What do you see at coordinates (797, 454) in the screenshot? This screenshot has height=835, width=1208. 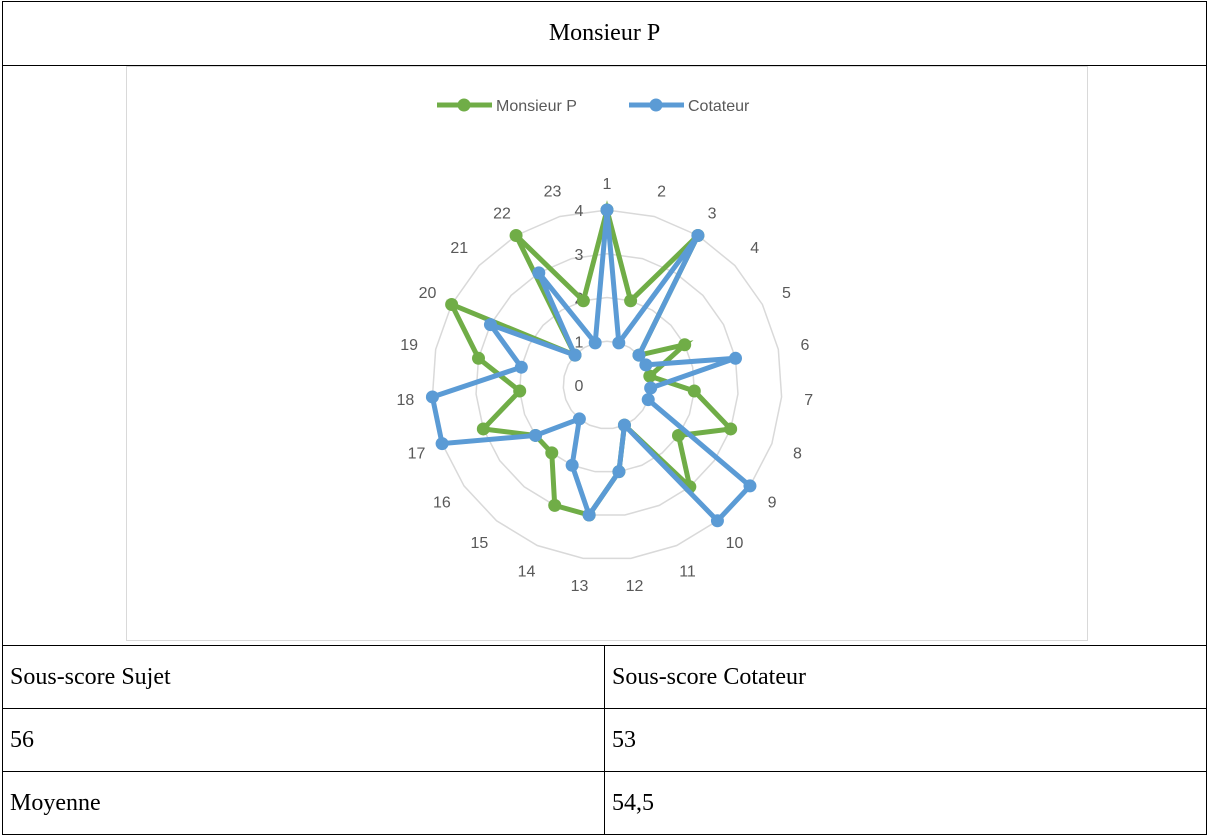 I see `category-label: 8` at bounding box center [797, 454].